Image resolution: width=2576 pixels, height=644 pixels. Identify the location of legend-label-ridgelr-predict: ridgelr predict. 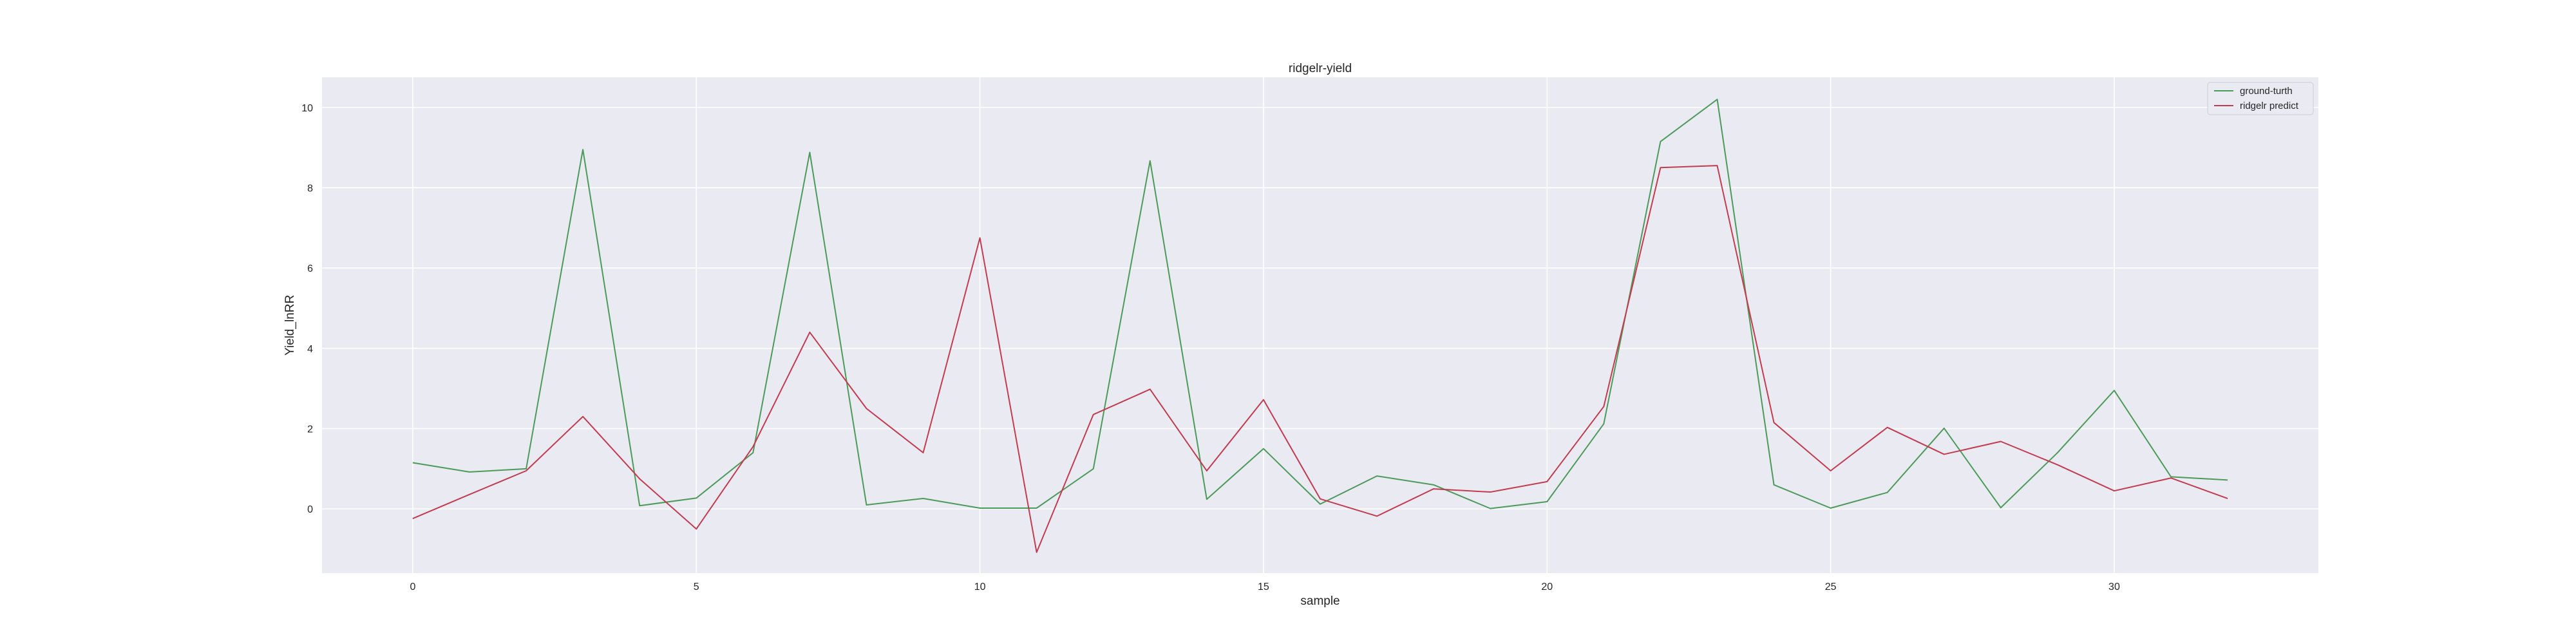
(2269, 105).